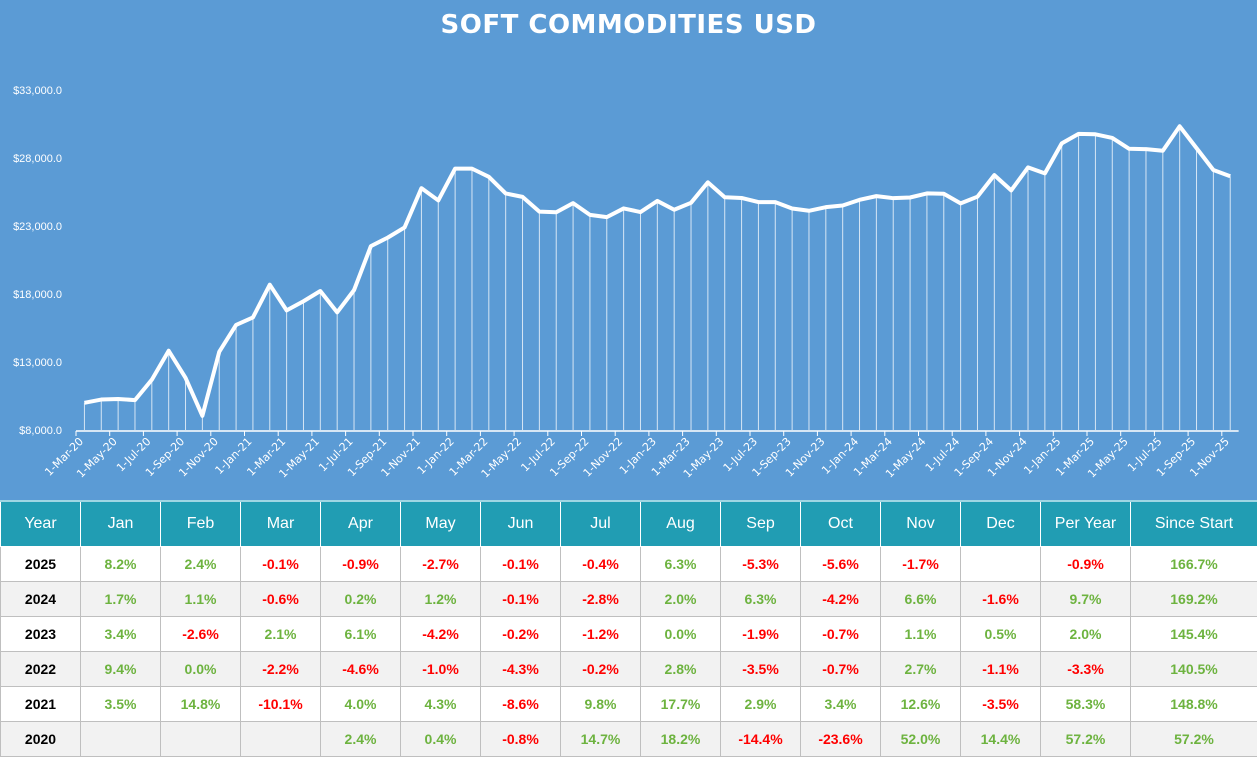 The width and height of the screenshot is (1257, 757). I want to click on y-tick-label: $18,000.0, so click(37, 295).